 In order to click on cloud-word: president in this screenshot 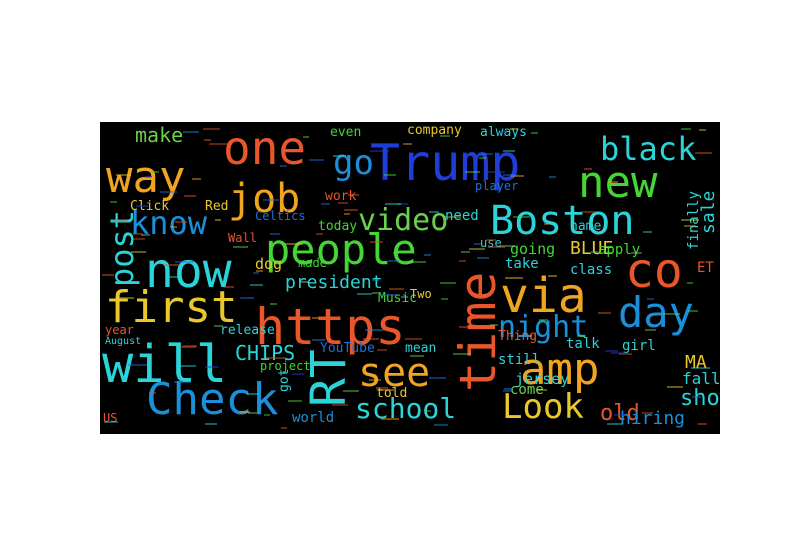, I will do `click(334, 282)`.